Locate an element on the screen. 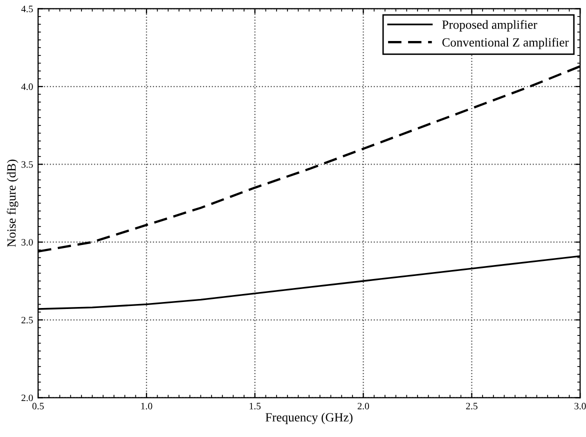 The width and height of the screenshot is (586, 437). x-tick-label: 2.0 is located at coordinates (364, 406).